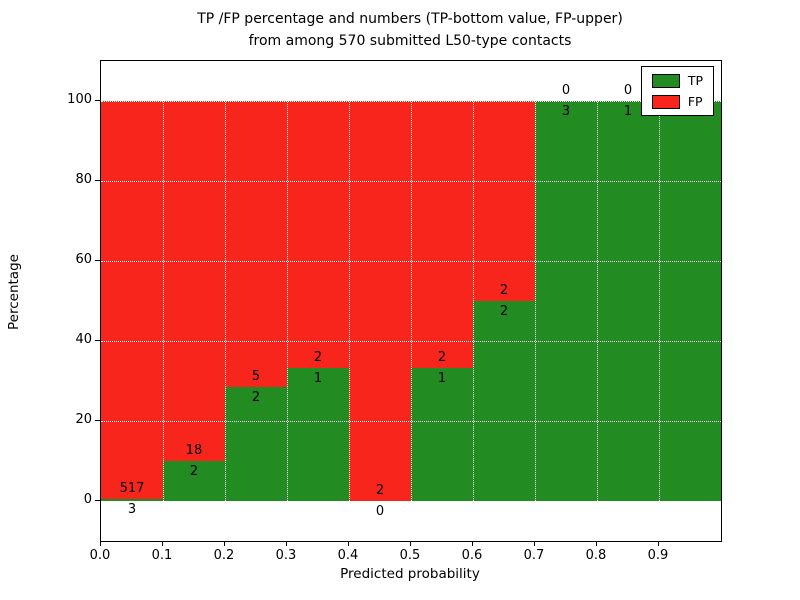  What do you see at coordinates (83, 259) in the screenshot?
I see `y-tick-label: 60` at bounding box center [83, 259].